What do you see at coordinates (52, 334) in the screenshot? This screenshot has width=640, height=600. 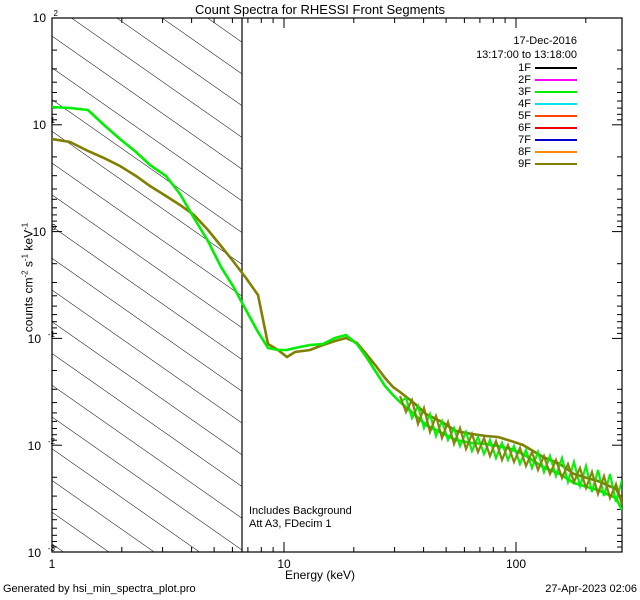 I see `svg-text: -1` at bounding box center [52, 334].